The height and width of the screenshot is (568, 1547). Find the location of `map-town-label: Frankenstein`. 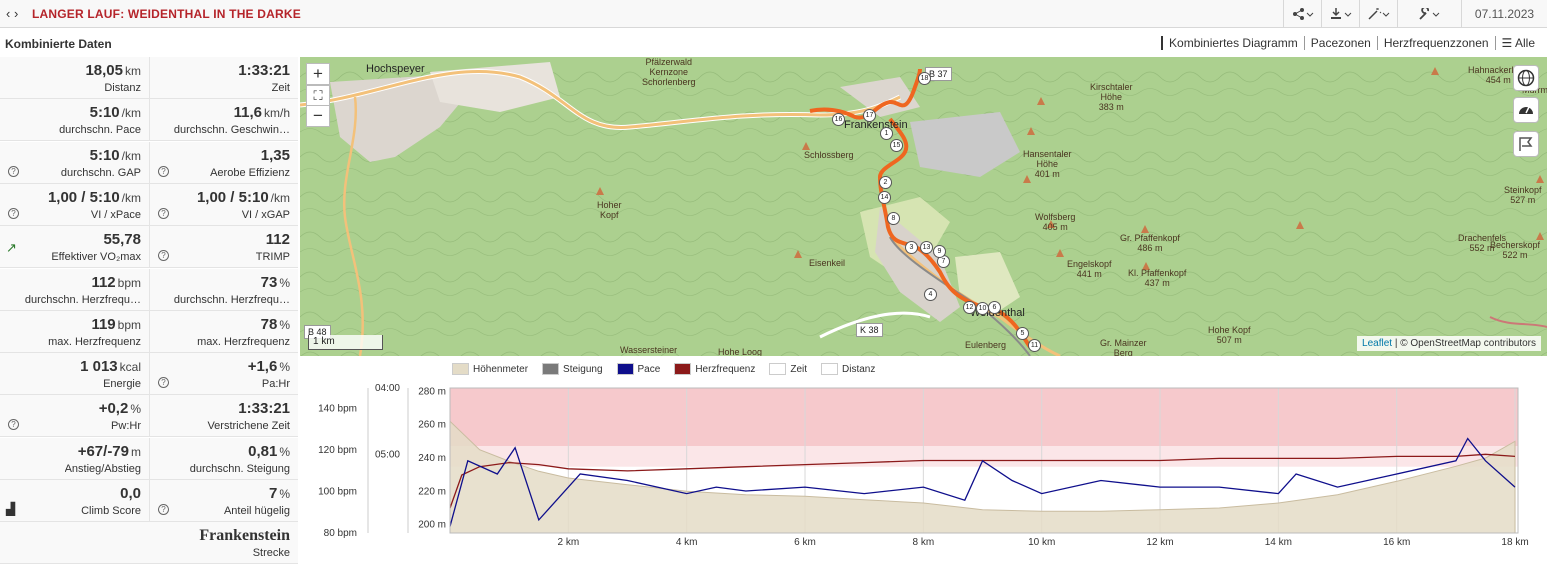

map-town-label: Frankenstein is located at coordinates (876, 125).